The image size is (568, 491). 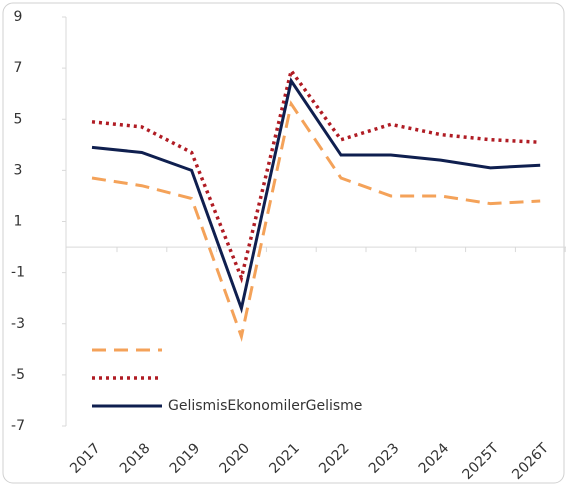 I want to click on y-tick-label: -7, so click(x=18, y=426).